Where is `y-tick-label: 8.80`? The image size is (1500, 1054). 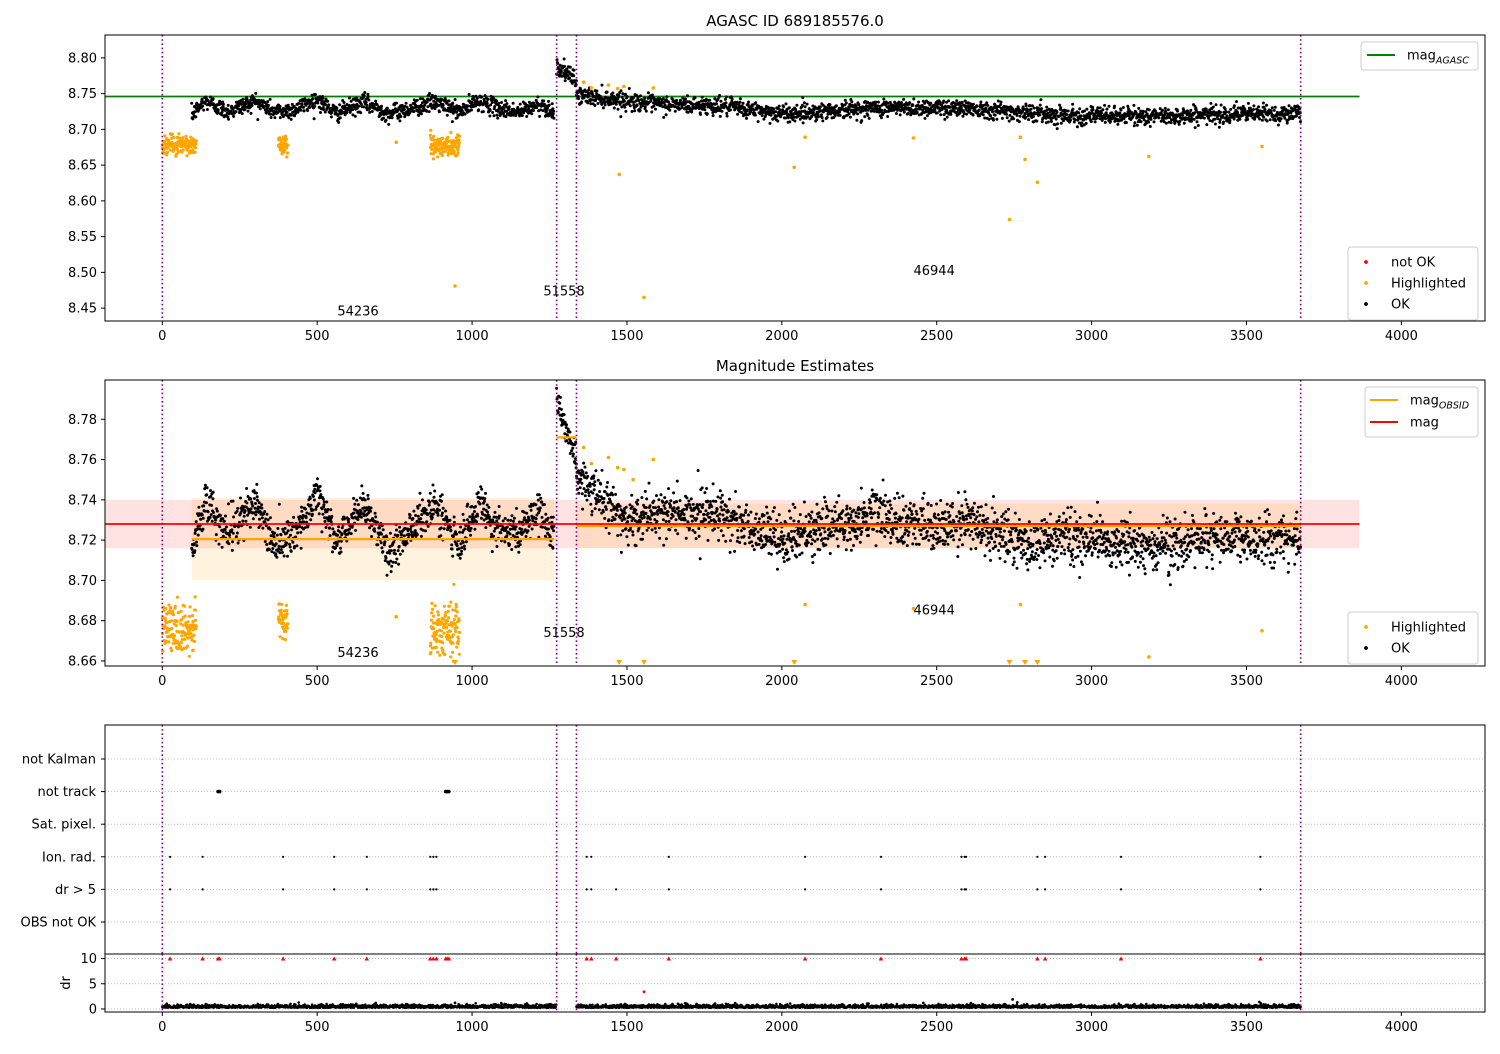
y-tick-label: 8.80 is located at coordinates (82, 58).